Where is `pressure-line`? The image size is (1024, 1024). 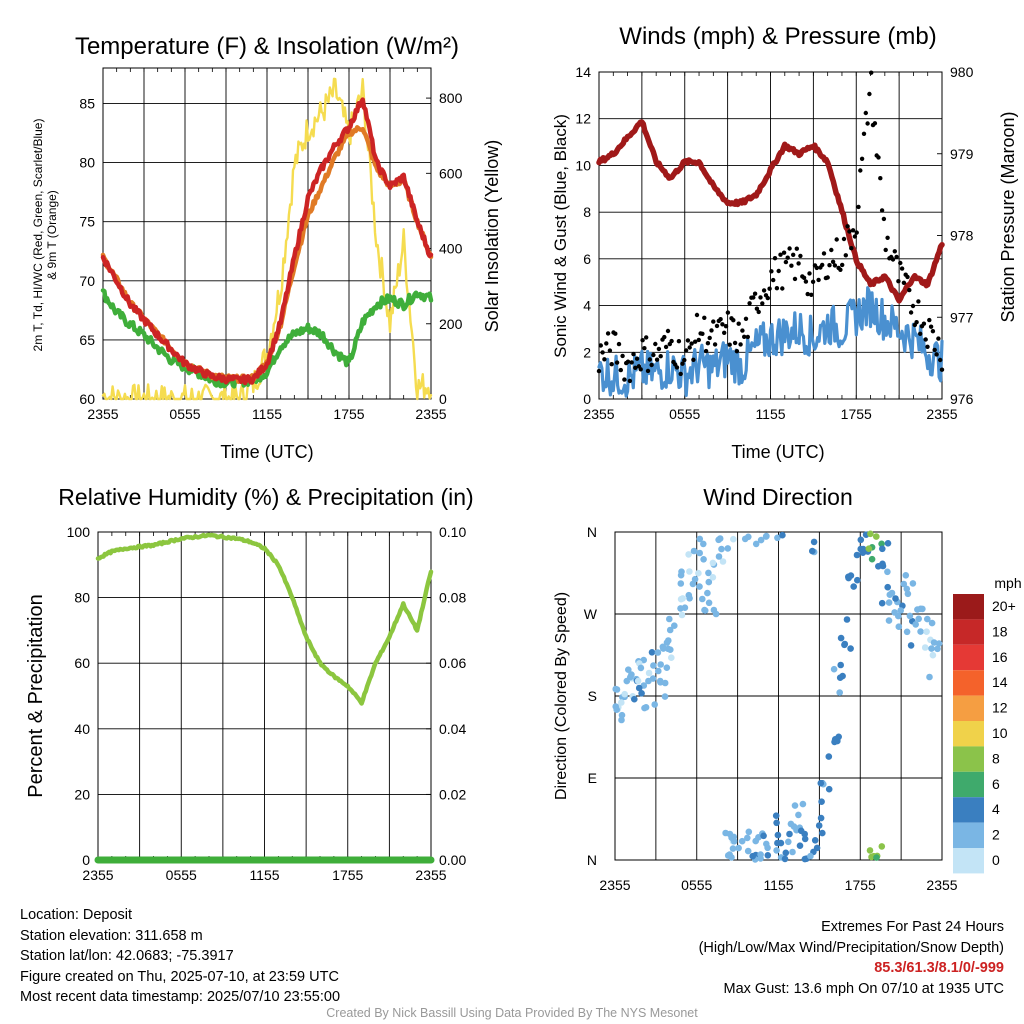
pressure-line is located at coordinates (770, 211).